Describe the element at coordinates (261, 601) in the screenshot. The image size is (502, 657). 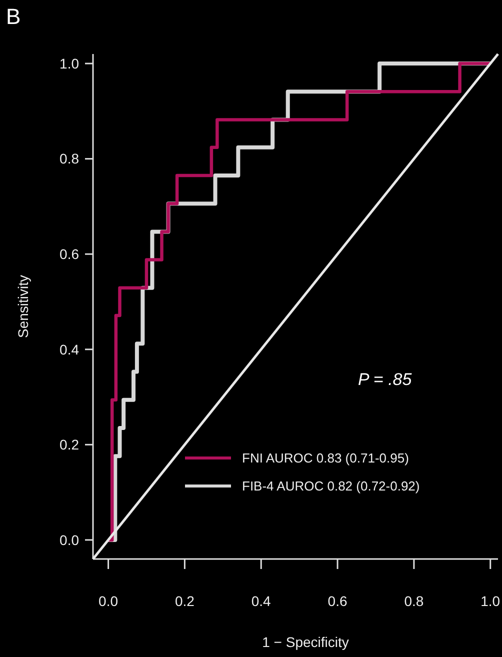
I see `x-tick-label: 0.4` at that location.